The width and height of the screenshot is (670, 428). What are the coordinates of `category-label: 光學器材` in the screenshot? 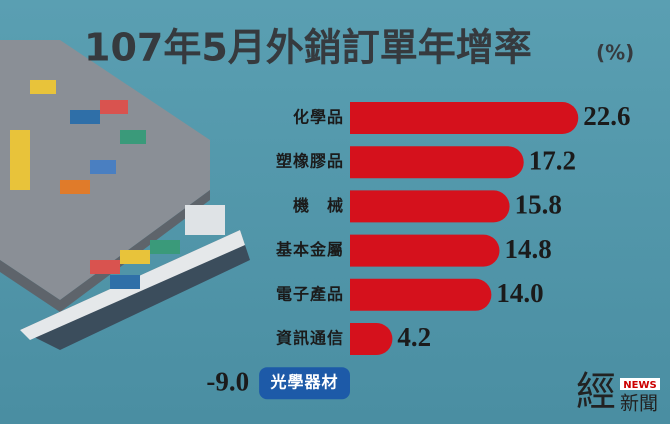 It's located at (304, 382).